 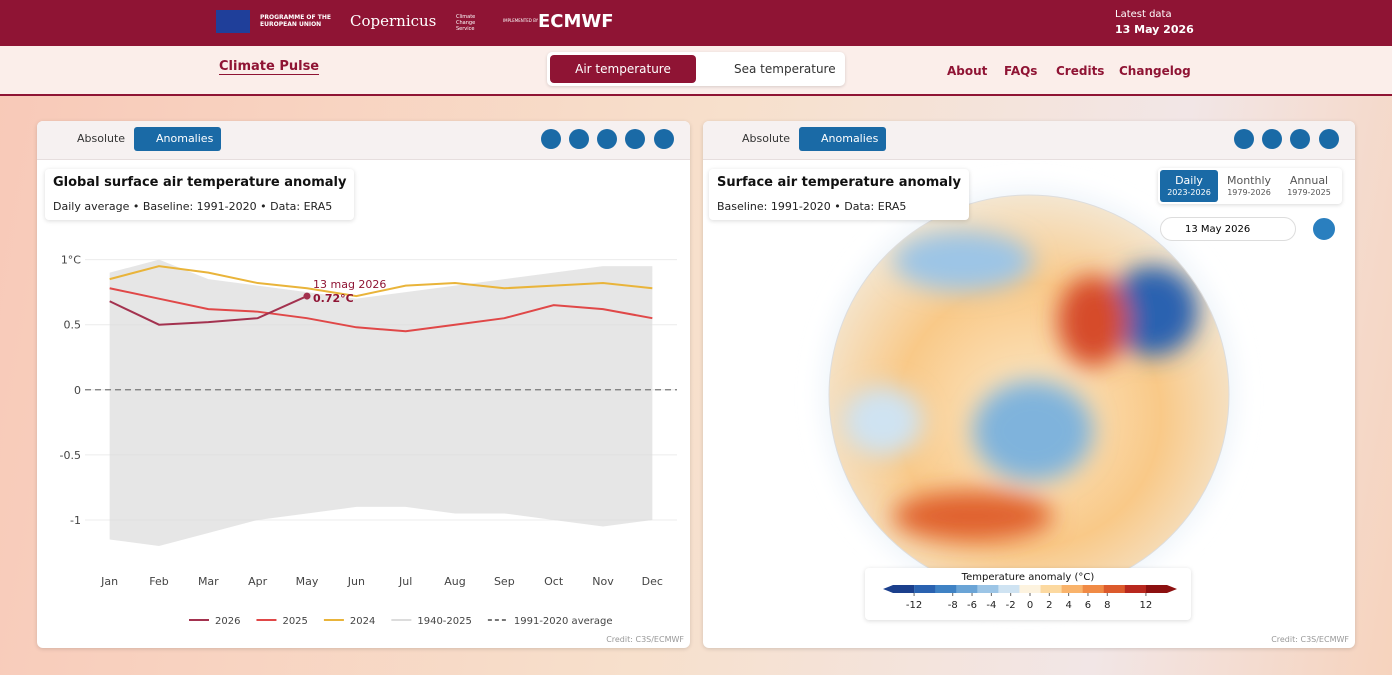 What do you see at coordinates (349, 284) in the screenshot?
I see `annotation-date: 13 mag 2026` at bounding box center [349, 284].